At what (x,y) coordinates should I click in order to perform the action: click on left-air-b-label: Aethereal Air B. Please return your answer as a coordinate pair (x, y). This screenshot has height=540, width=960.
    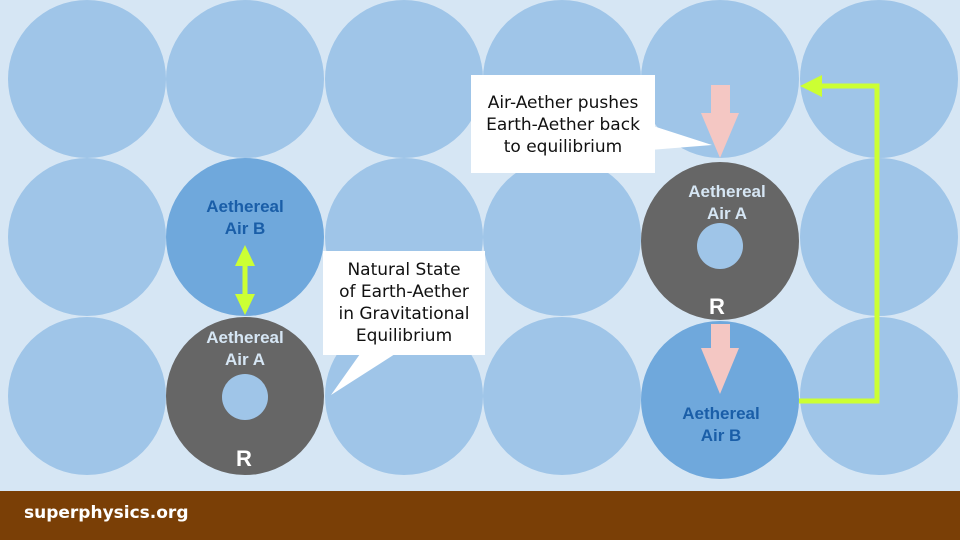
    Looking at the image, I should click on (245, 217).